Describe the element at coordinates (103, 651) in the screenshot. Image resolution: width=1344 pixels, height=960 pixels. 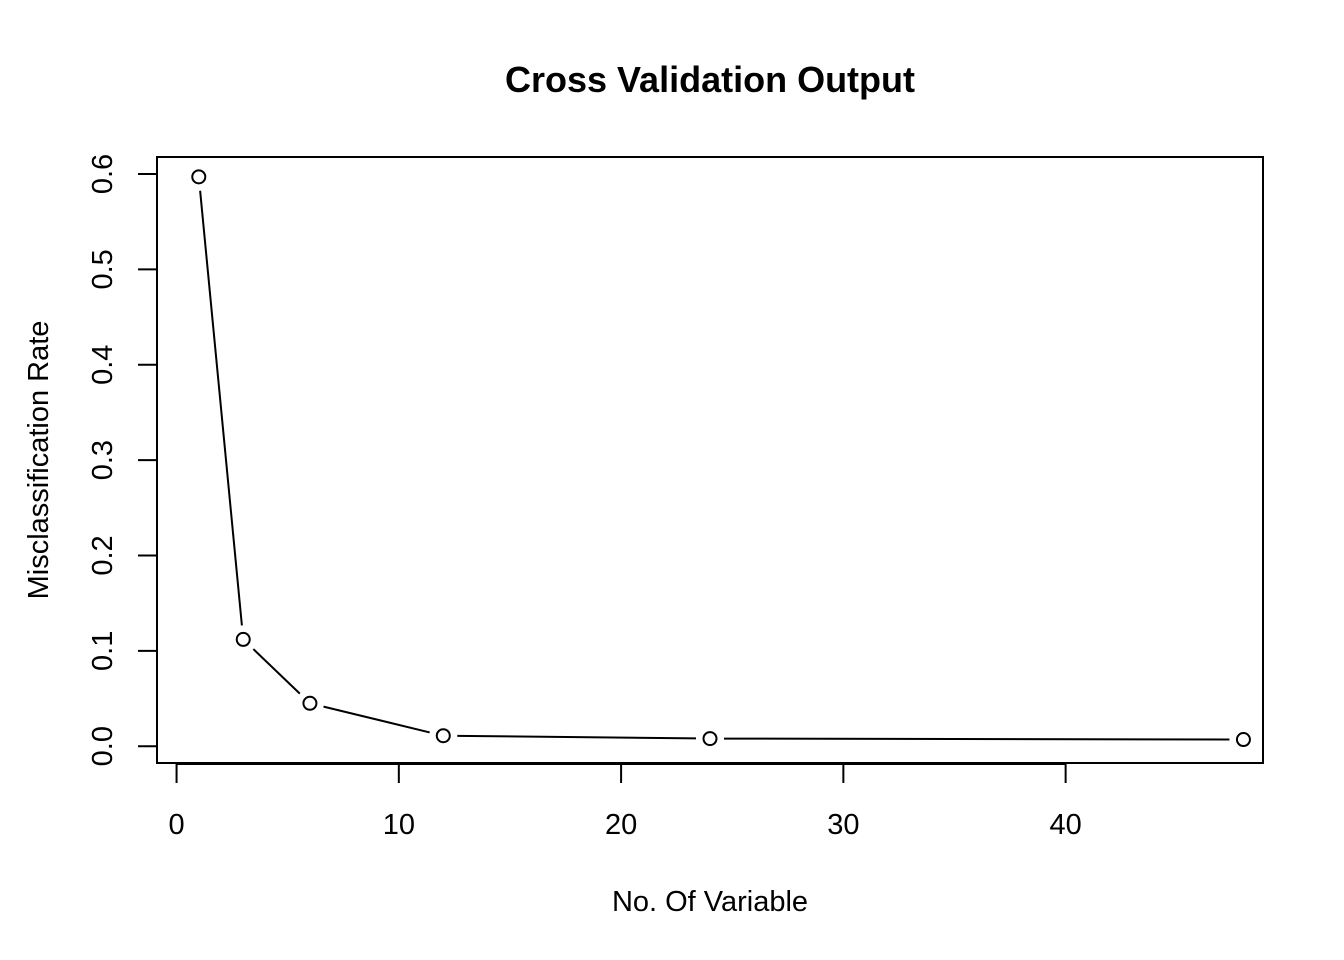
I see `y-tick-label: 0.1` at that location.